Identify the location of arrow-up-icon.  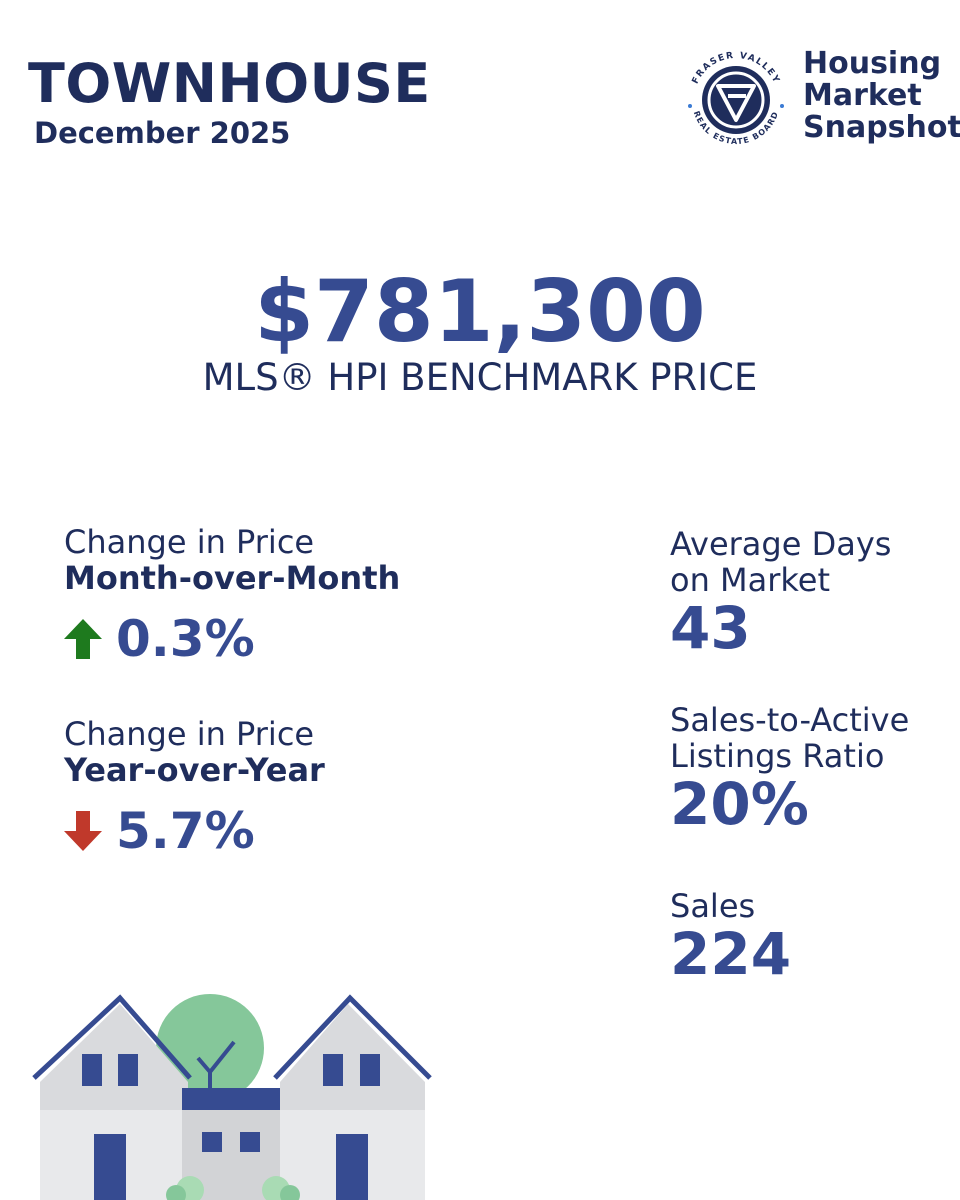
(83, 639).